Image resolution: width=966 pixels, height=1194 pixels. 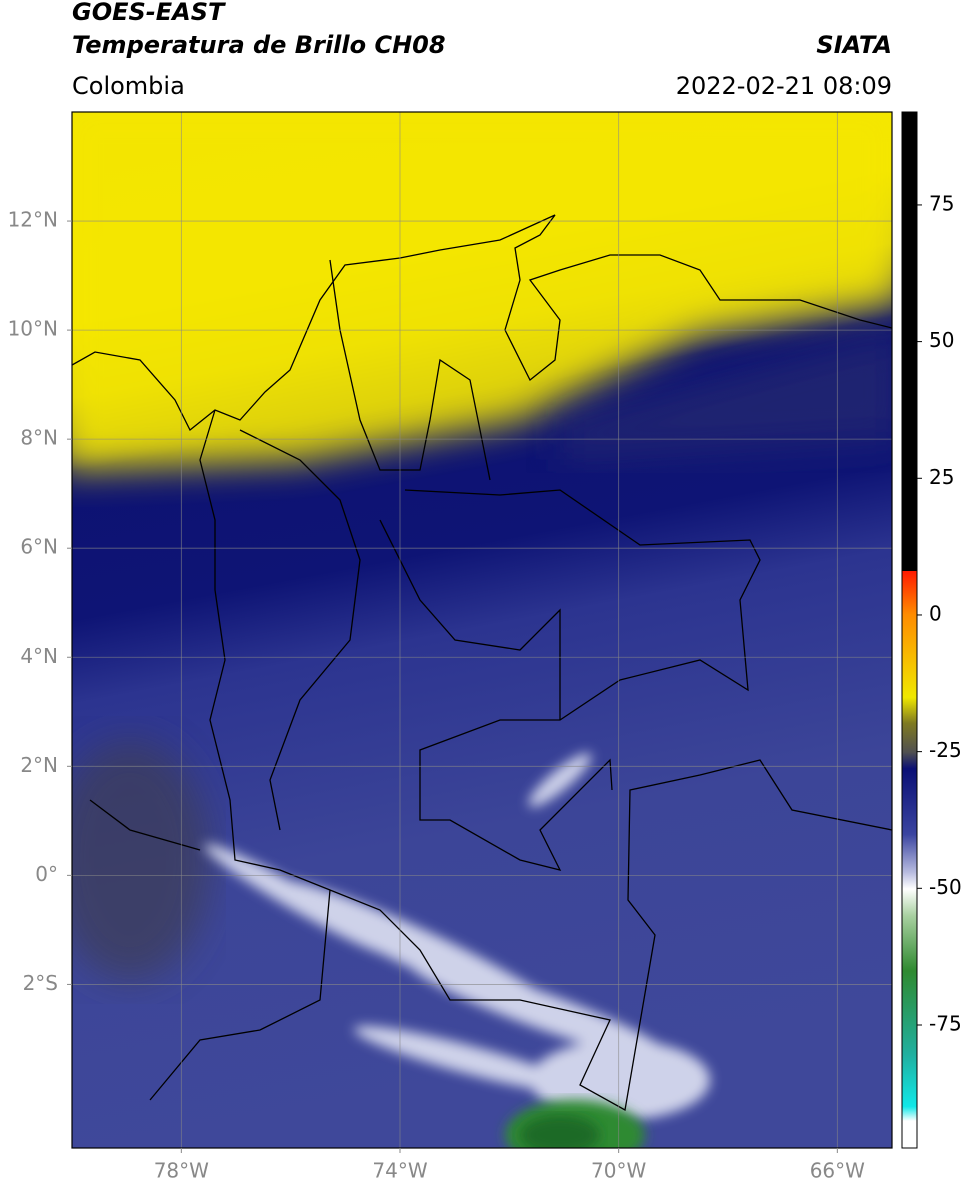 What do you see at coordinates (128, 86) in the screenshot?
I see `region: Colombia` at bounding box center [128, 86].